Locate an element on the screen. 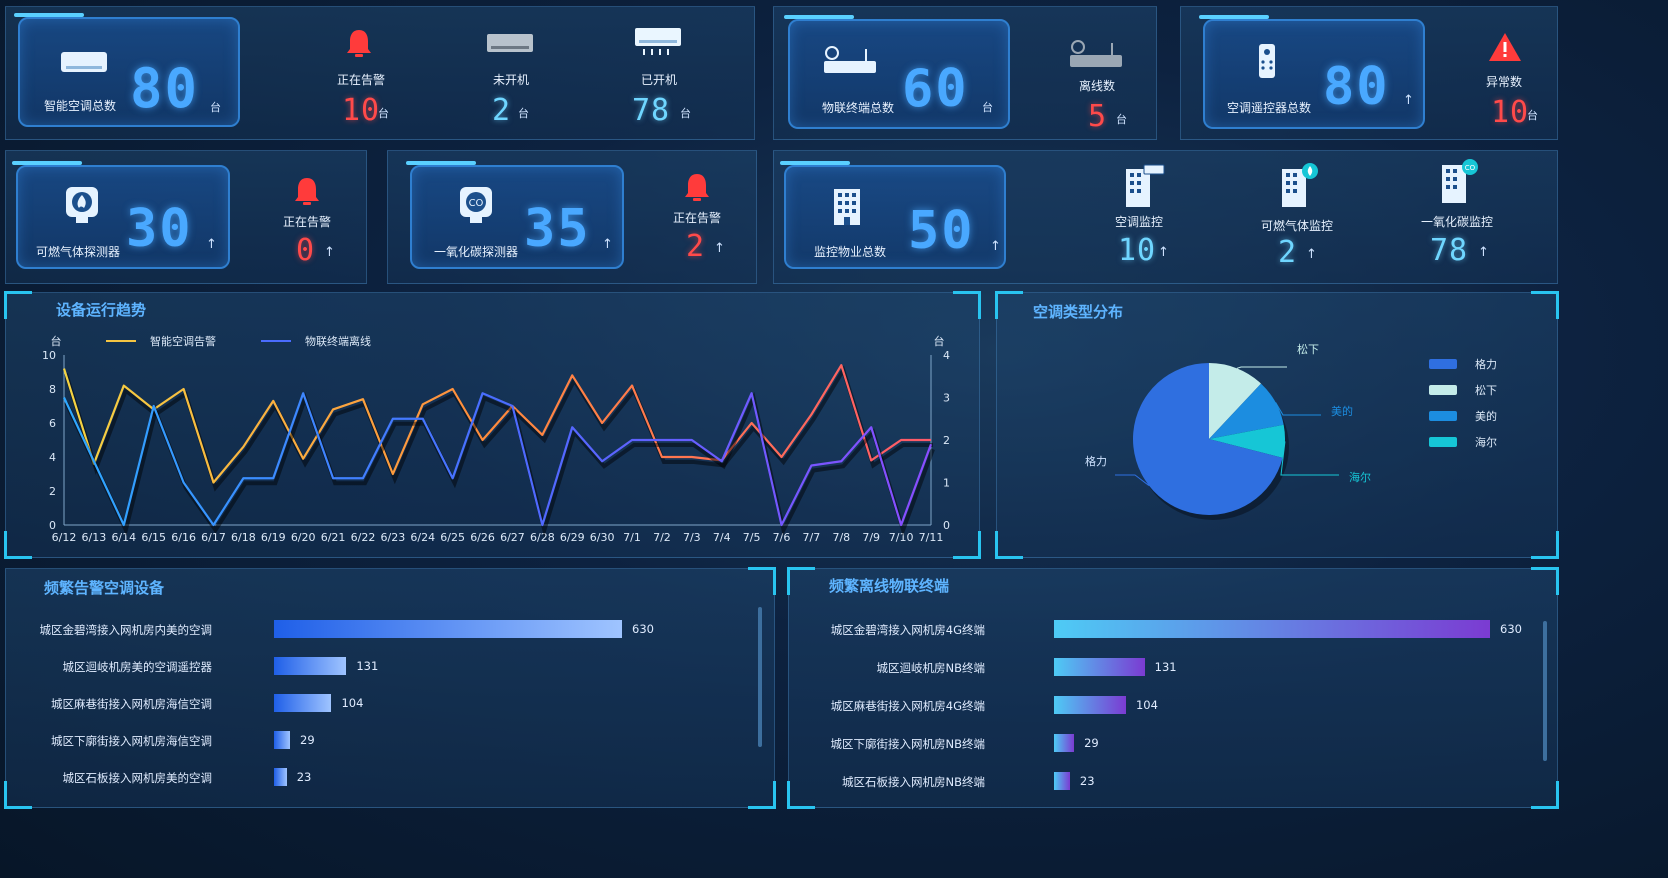 The width and height of the screenshot is (1668, 878). remote-abnormal-value: 10 is located at coordinates (1510, 112).